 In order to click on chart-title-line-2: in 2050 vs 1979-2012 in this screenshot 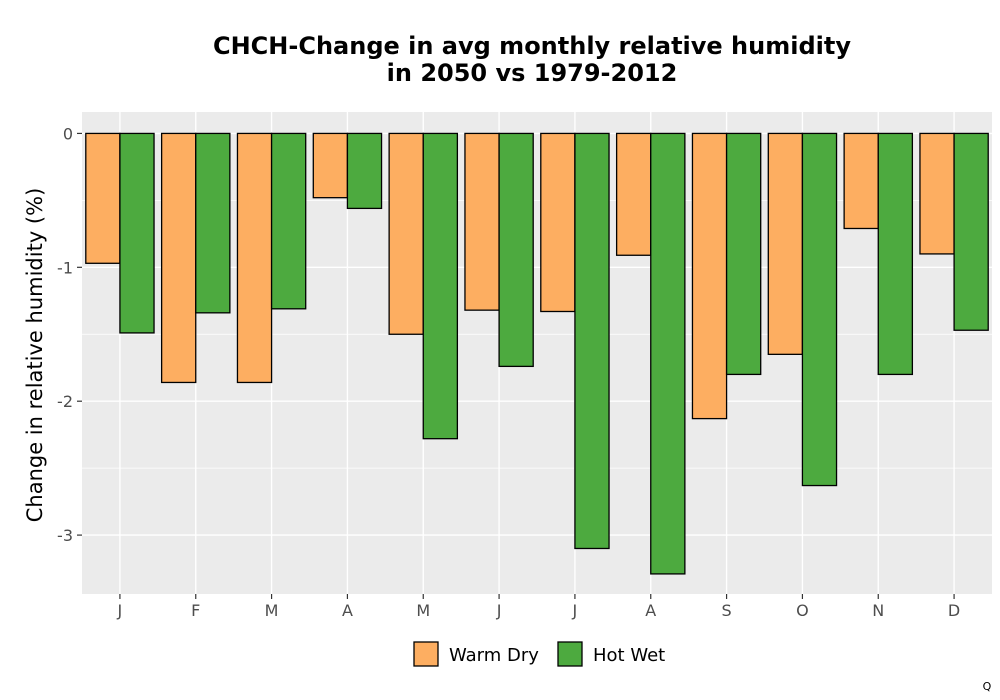, I will do `click(532, 73)`.